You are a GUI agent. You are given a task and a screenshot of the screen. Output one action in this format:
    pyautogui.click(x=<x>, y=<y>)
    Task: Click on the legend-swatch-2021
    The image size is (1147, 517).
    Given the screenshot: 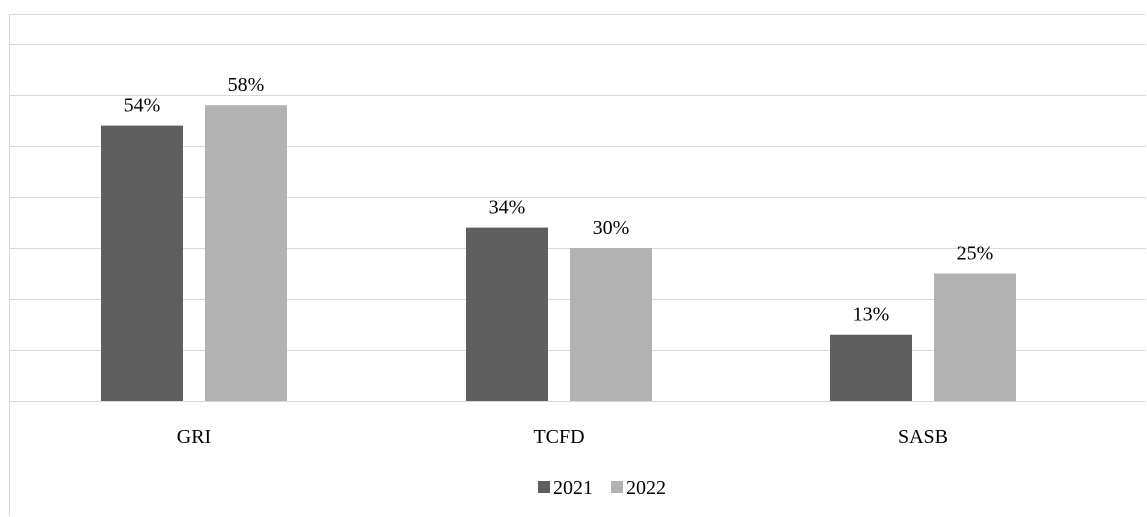 What is the action you would take?
    pyautogui.click(x=544, y=487)
    